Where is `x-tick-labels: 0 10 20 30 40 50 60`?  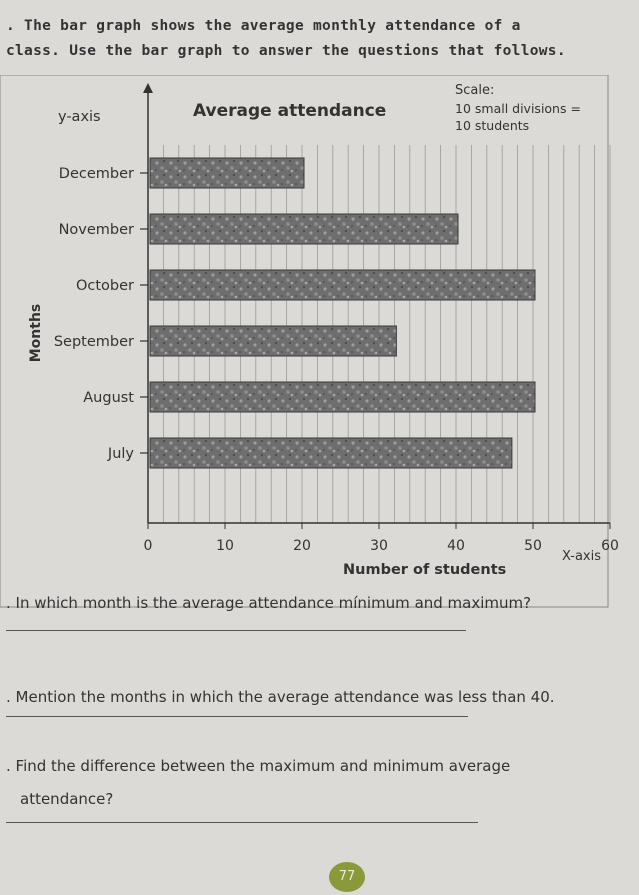 x-tick-labels: 0 10 20 30 40 50 60 is located at coordinates (381, 538).